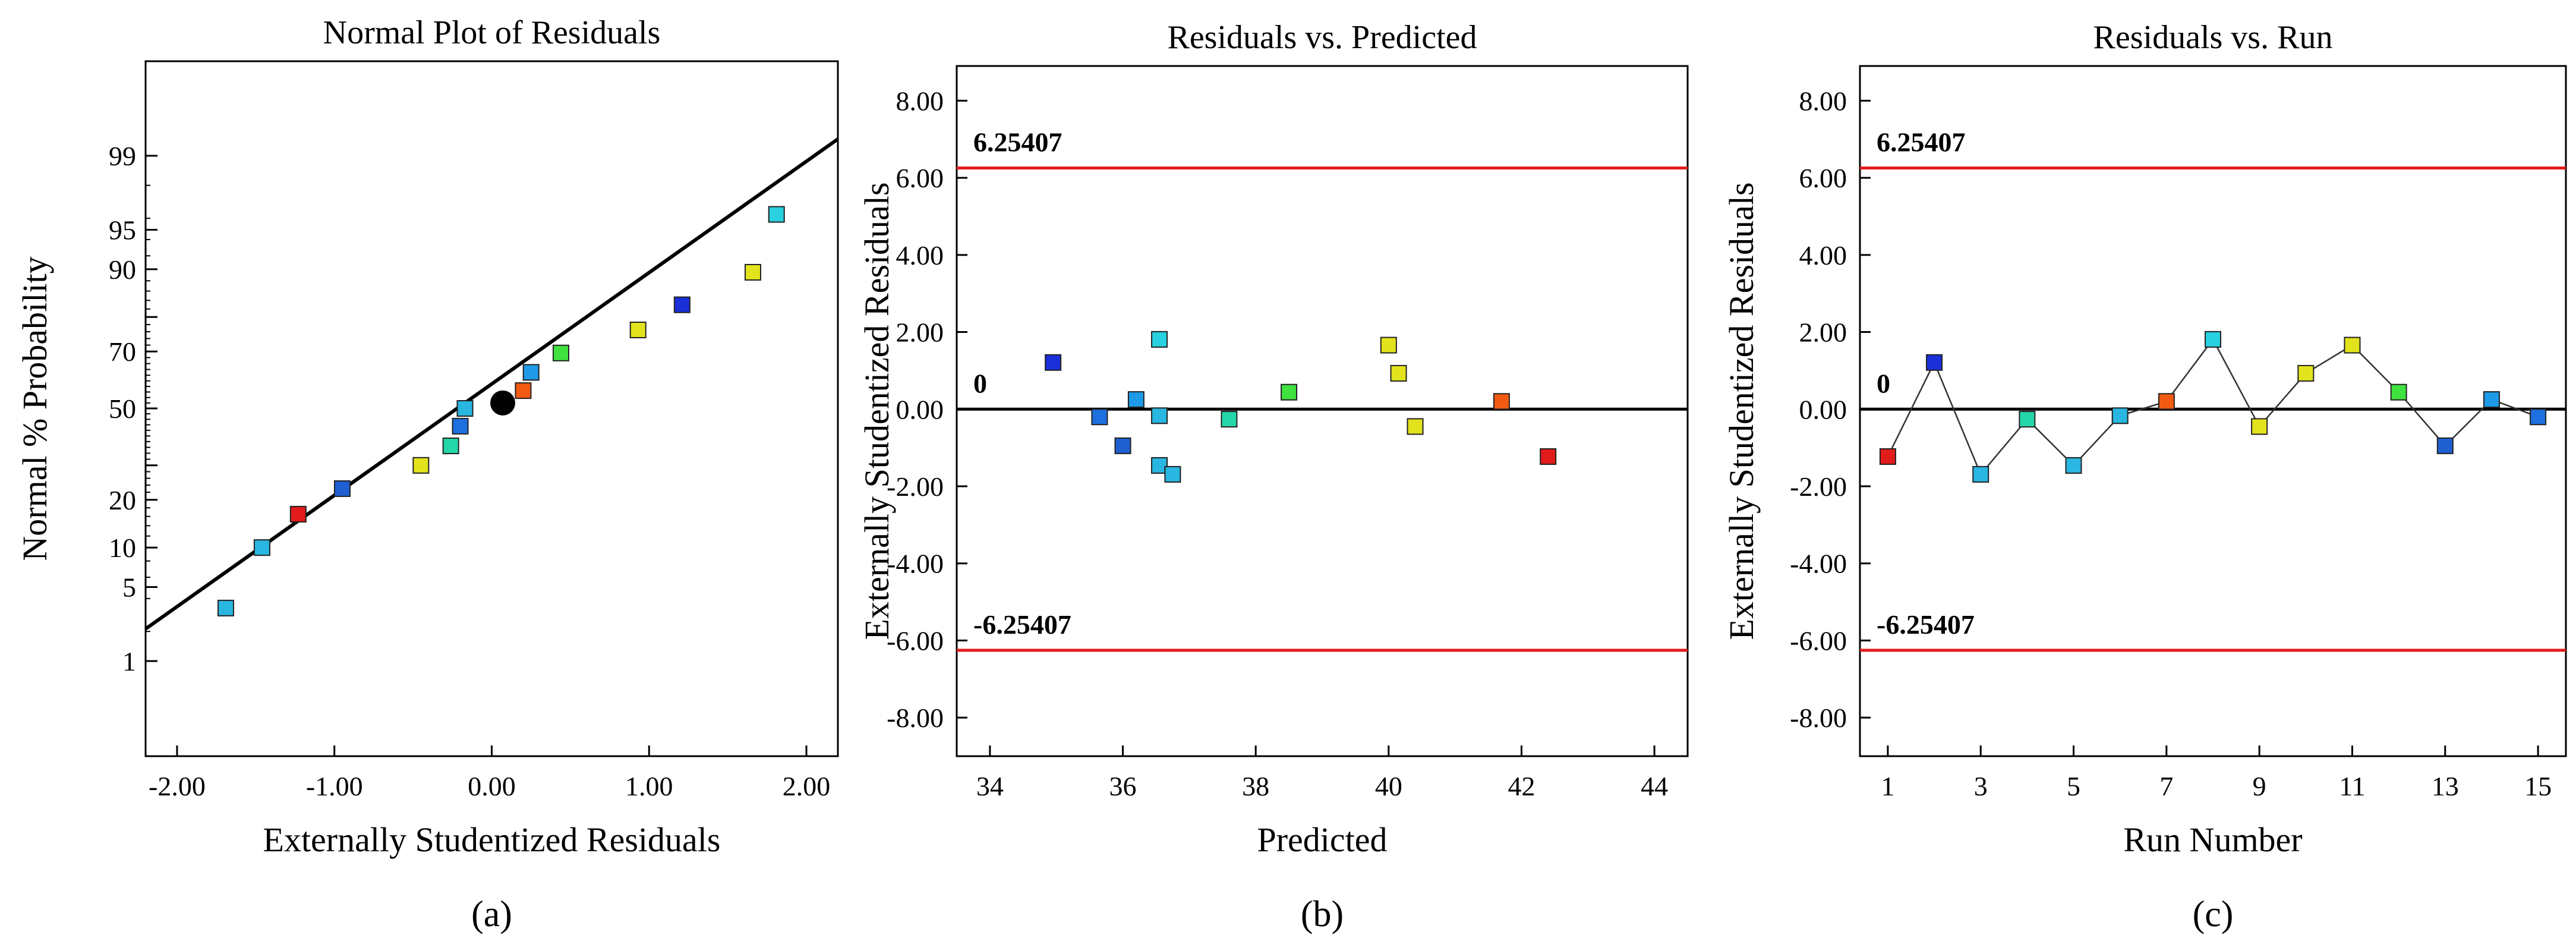  What do you see at coordinates (123, 230) in the screenshot?
I see `y-tick-label: 95` at bounding box center [123, 230].